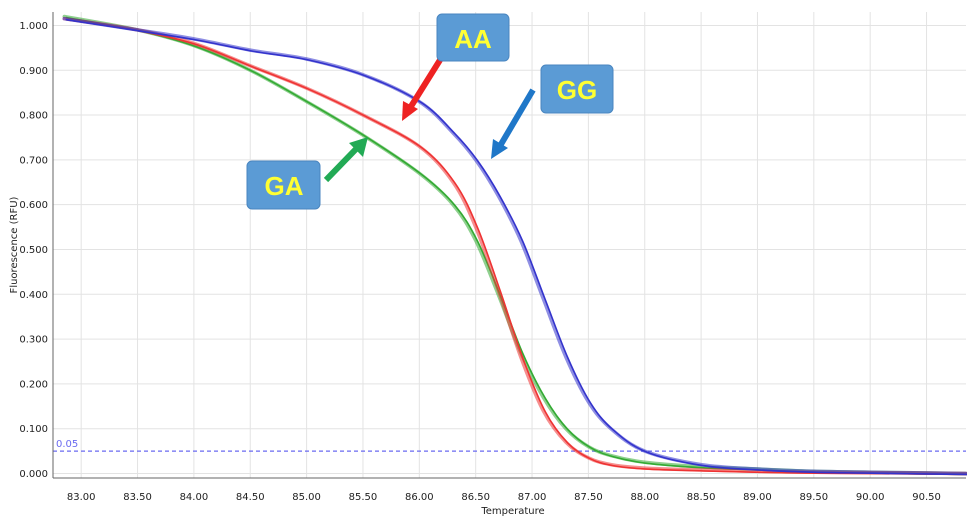 This screenshot has width=967, height=516. I want to click on y-tick-label: 0.400, so click(33, 295).